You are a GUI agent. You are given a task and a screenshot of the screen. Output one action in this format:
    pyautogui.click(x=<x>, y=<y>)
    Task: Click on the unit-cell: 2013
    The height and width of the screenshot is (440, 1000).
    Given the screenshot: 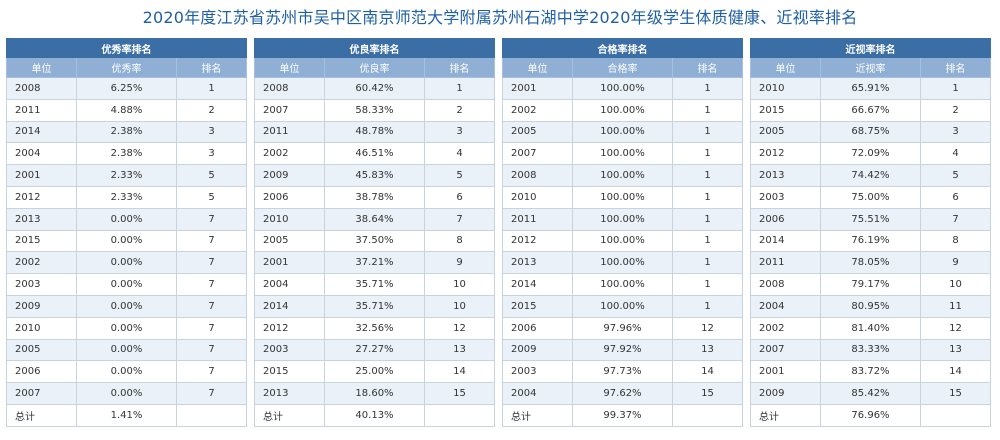 What is the action you would take?
    pyautogui.click(x=41, y=219)
    